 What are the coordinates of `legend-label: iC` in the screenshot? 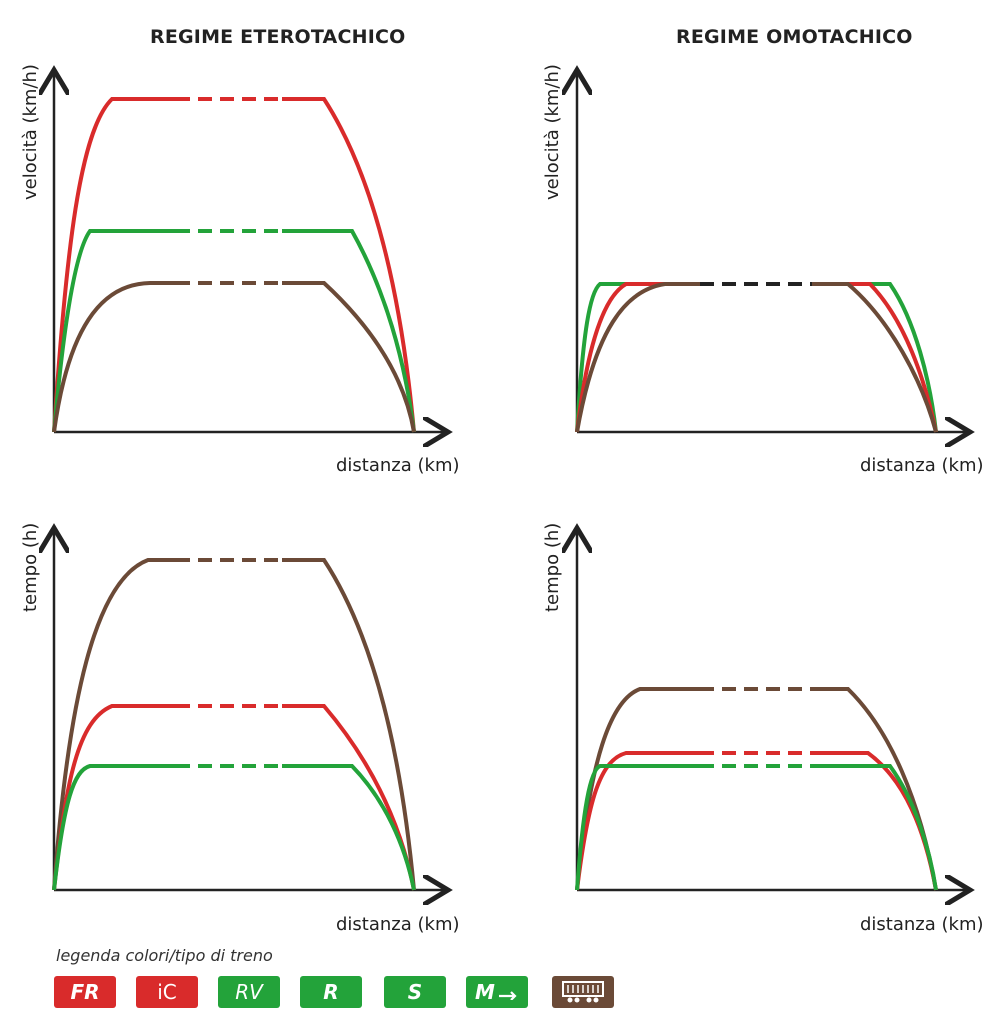 It's located at (167, 992).